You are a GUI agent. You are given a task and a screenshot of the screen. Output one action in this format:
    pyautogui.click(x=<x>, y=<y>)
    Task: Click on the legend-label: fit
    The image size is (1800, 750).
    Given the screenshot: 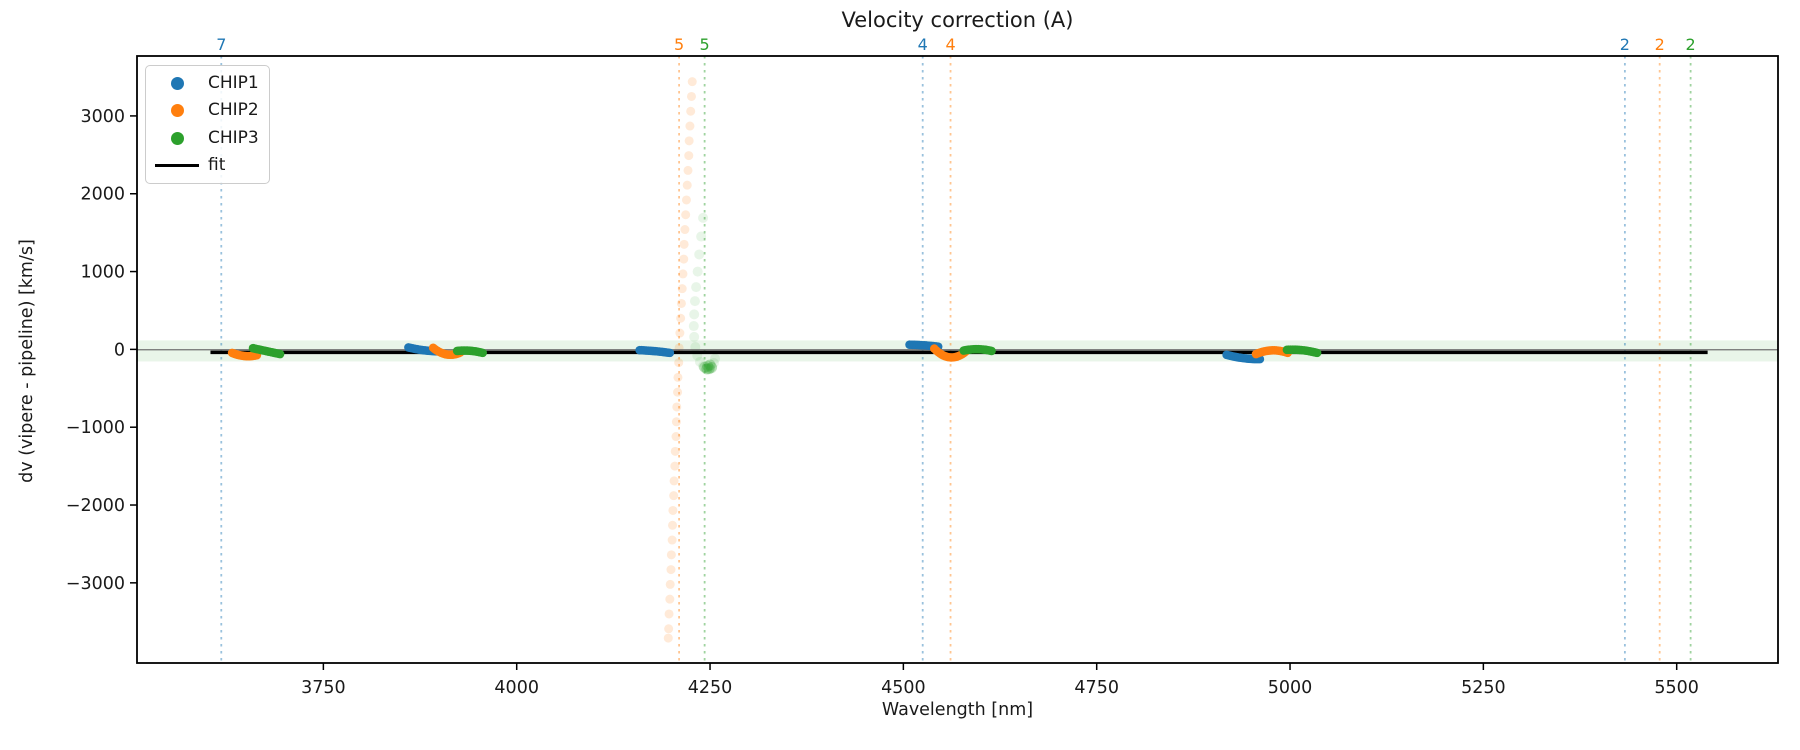 What is the action you would take?
    pyautogui.click(x=217, y=164)
    